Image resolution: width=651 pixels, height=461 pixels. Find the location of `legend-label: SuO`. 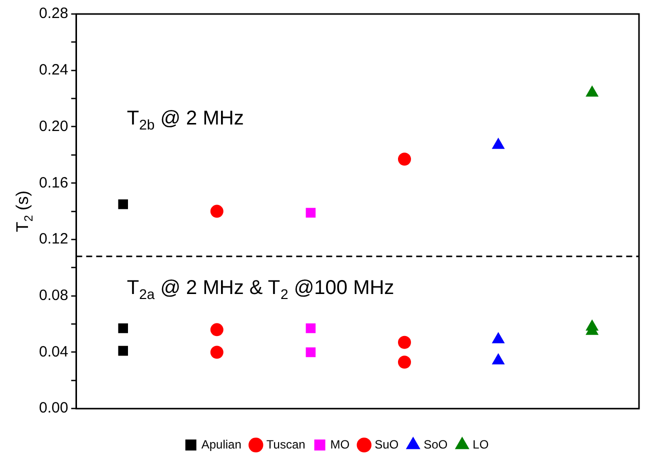

legend-label: SuO is located at coordinates (386, 444).